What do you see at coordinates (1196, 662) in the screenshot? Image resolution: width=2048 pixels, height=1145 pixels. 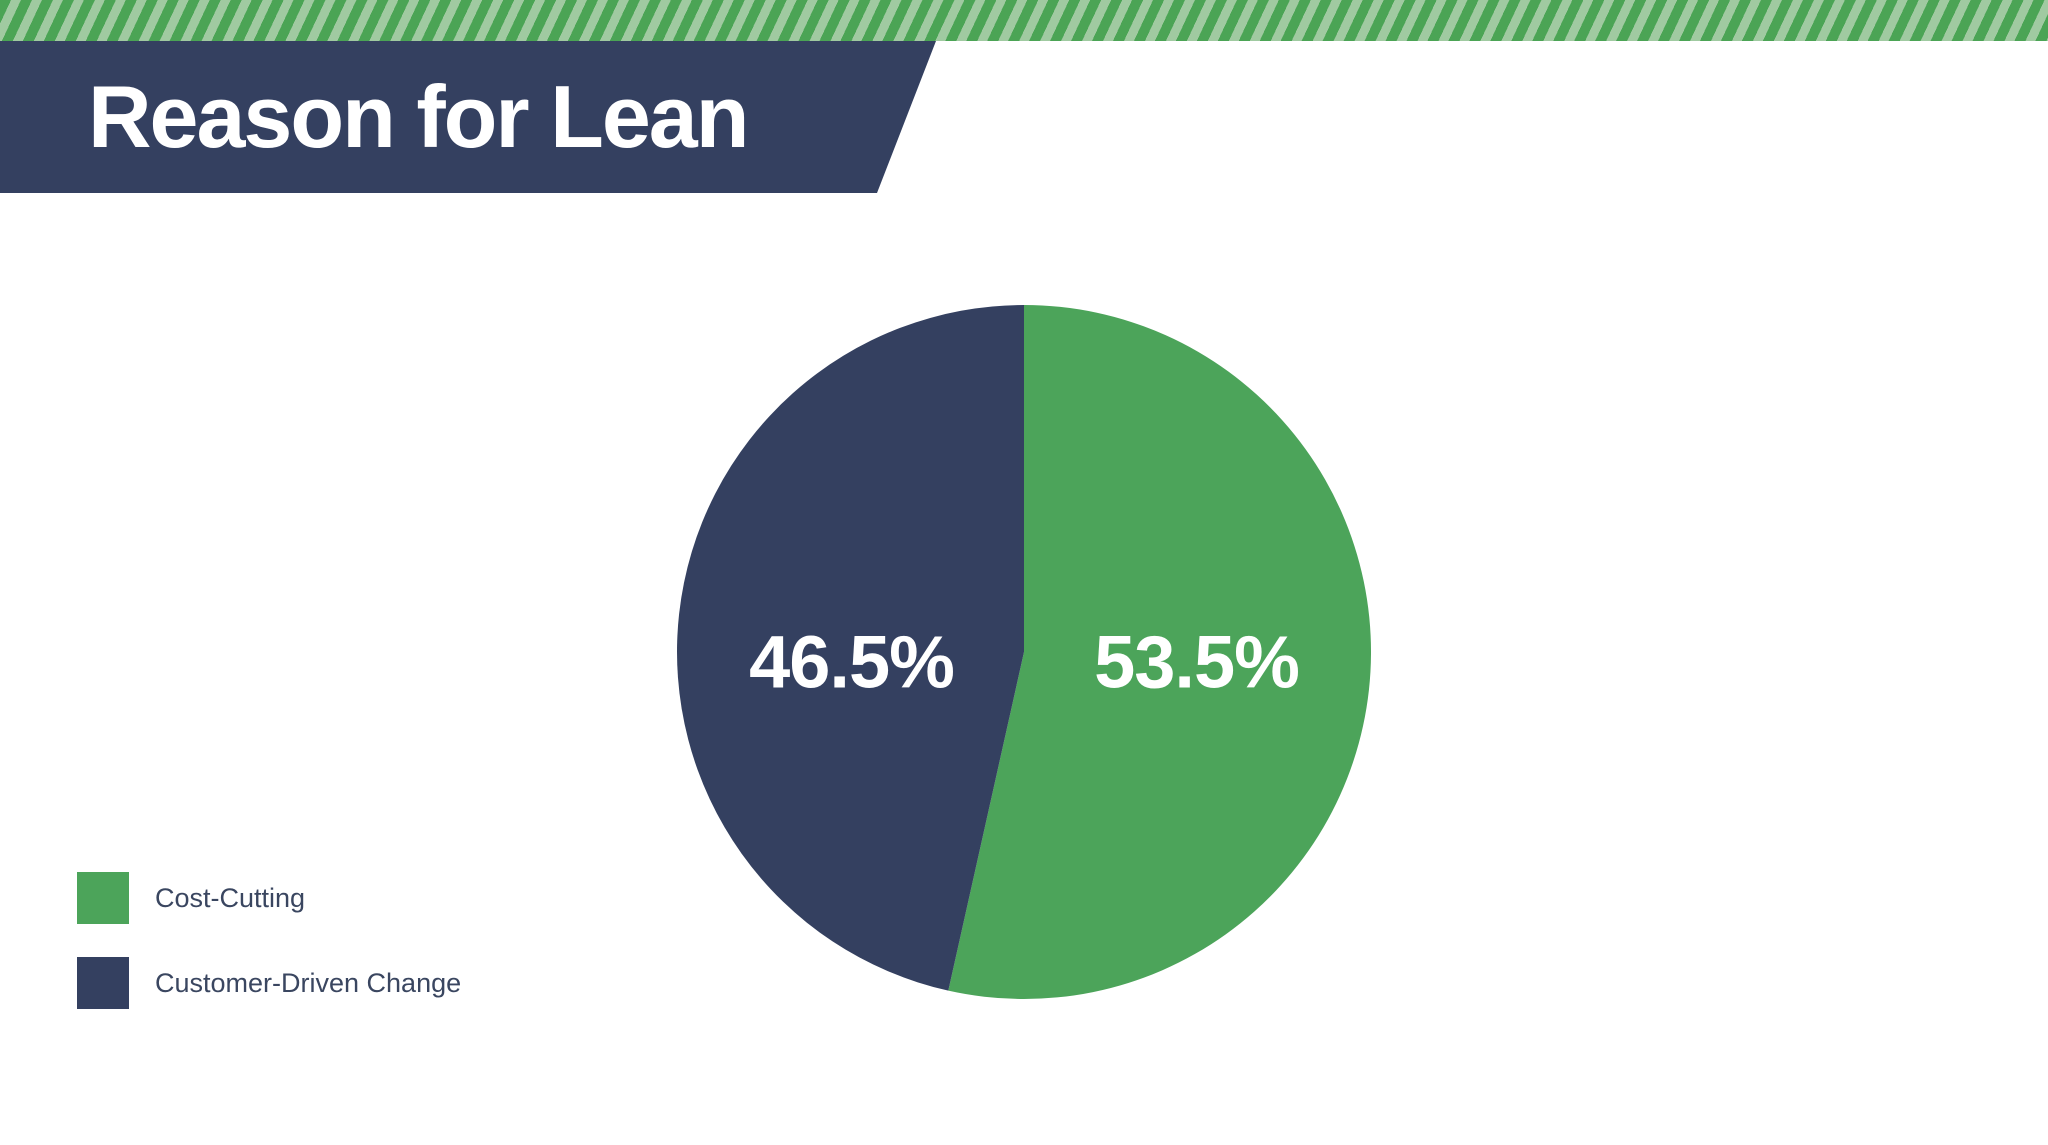 I see `pie-value-label-0: 53.5%` at bounding box center [1196, 662].